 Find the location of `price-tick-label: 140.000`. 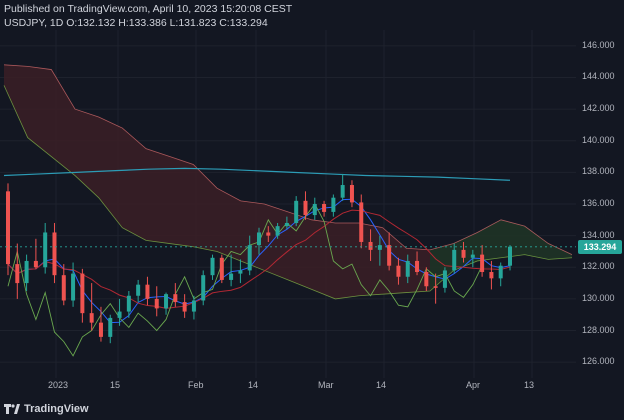

price-tick-label: 140.000 is located at coordinates (598, 139).